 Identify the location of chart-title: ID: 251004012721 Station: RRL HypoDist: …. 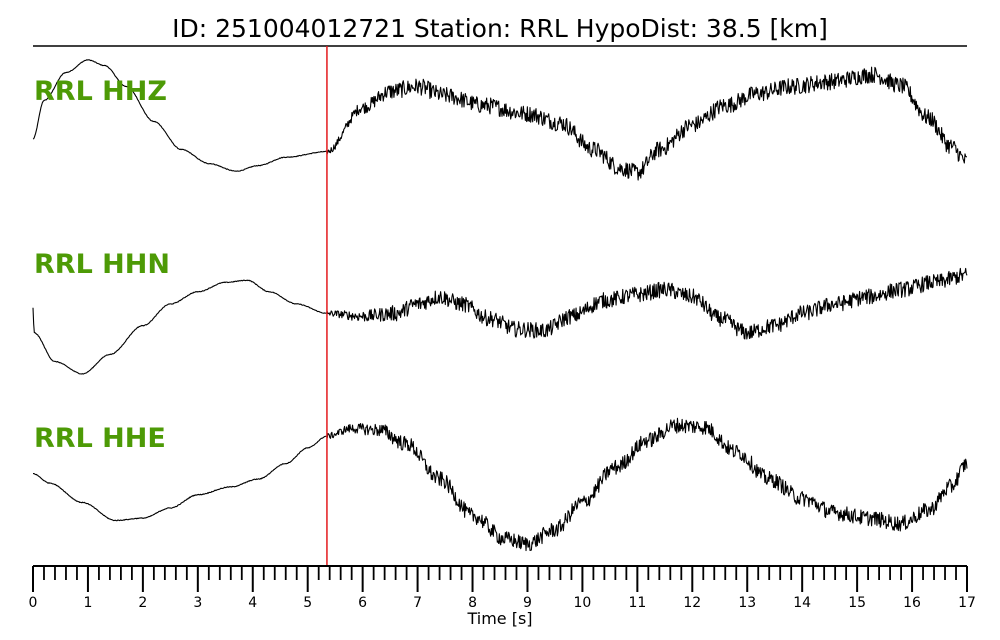
(500, 28).